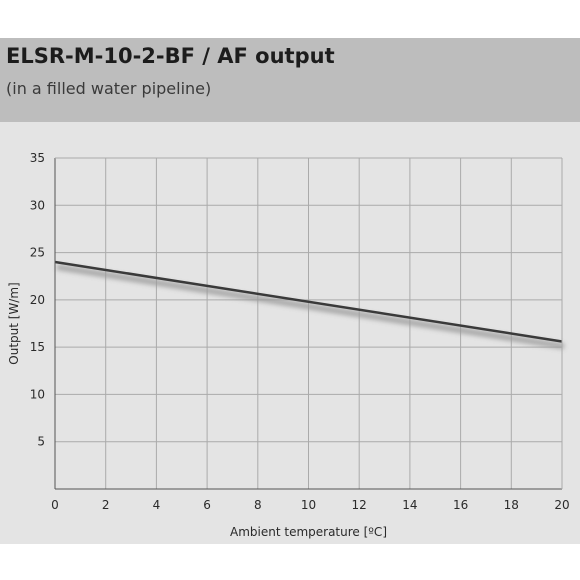 Image resolution: width=580 pixels, height=580 pixels. What do you see at coordinates (157, 505) in the screenshot?
I see `x-tick-label: 4` at bounding box center [157, 505].